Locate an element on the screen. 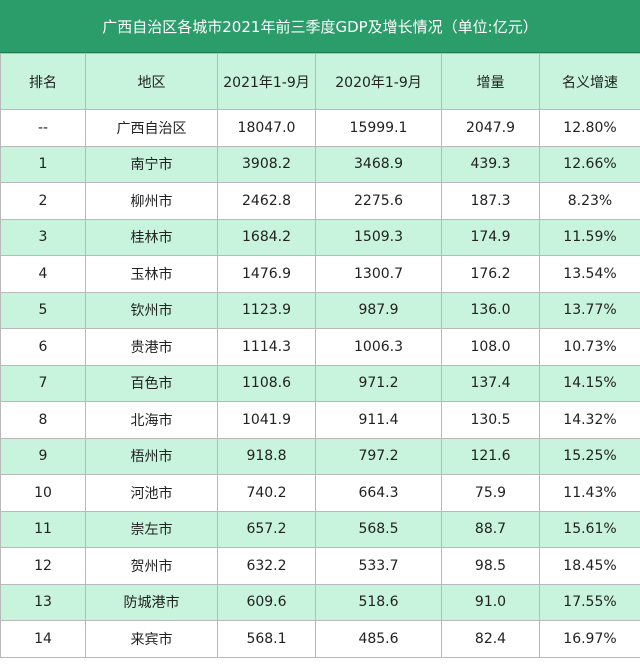  gdp-2021-cell: 657.2 is located at coordinates (266, 529).